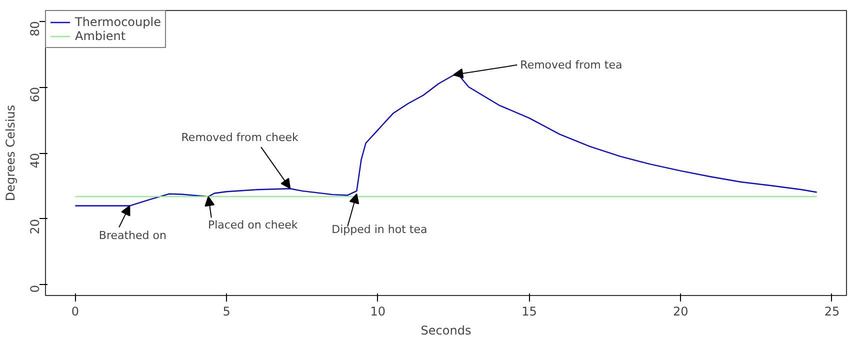  Describe the element at coordinates (35, 28) in the screenshot. I see `y-tick-label: 80` at that location.